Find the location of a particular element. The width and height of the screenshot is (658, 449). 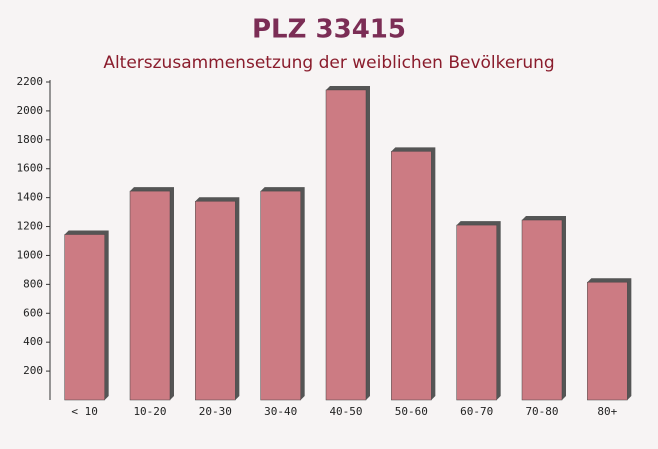

y-tick-label: 200 is located at coordinates (33, 370).